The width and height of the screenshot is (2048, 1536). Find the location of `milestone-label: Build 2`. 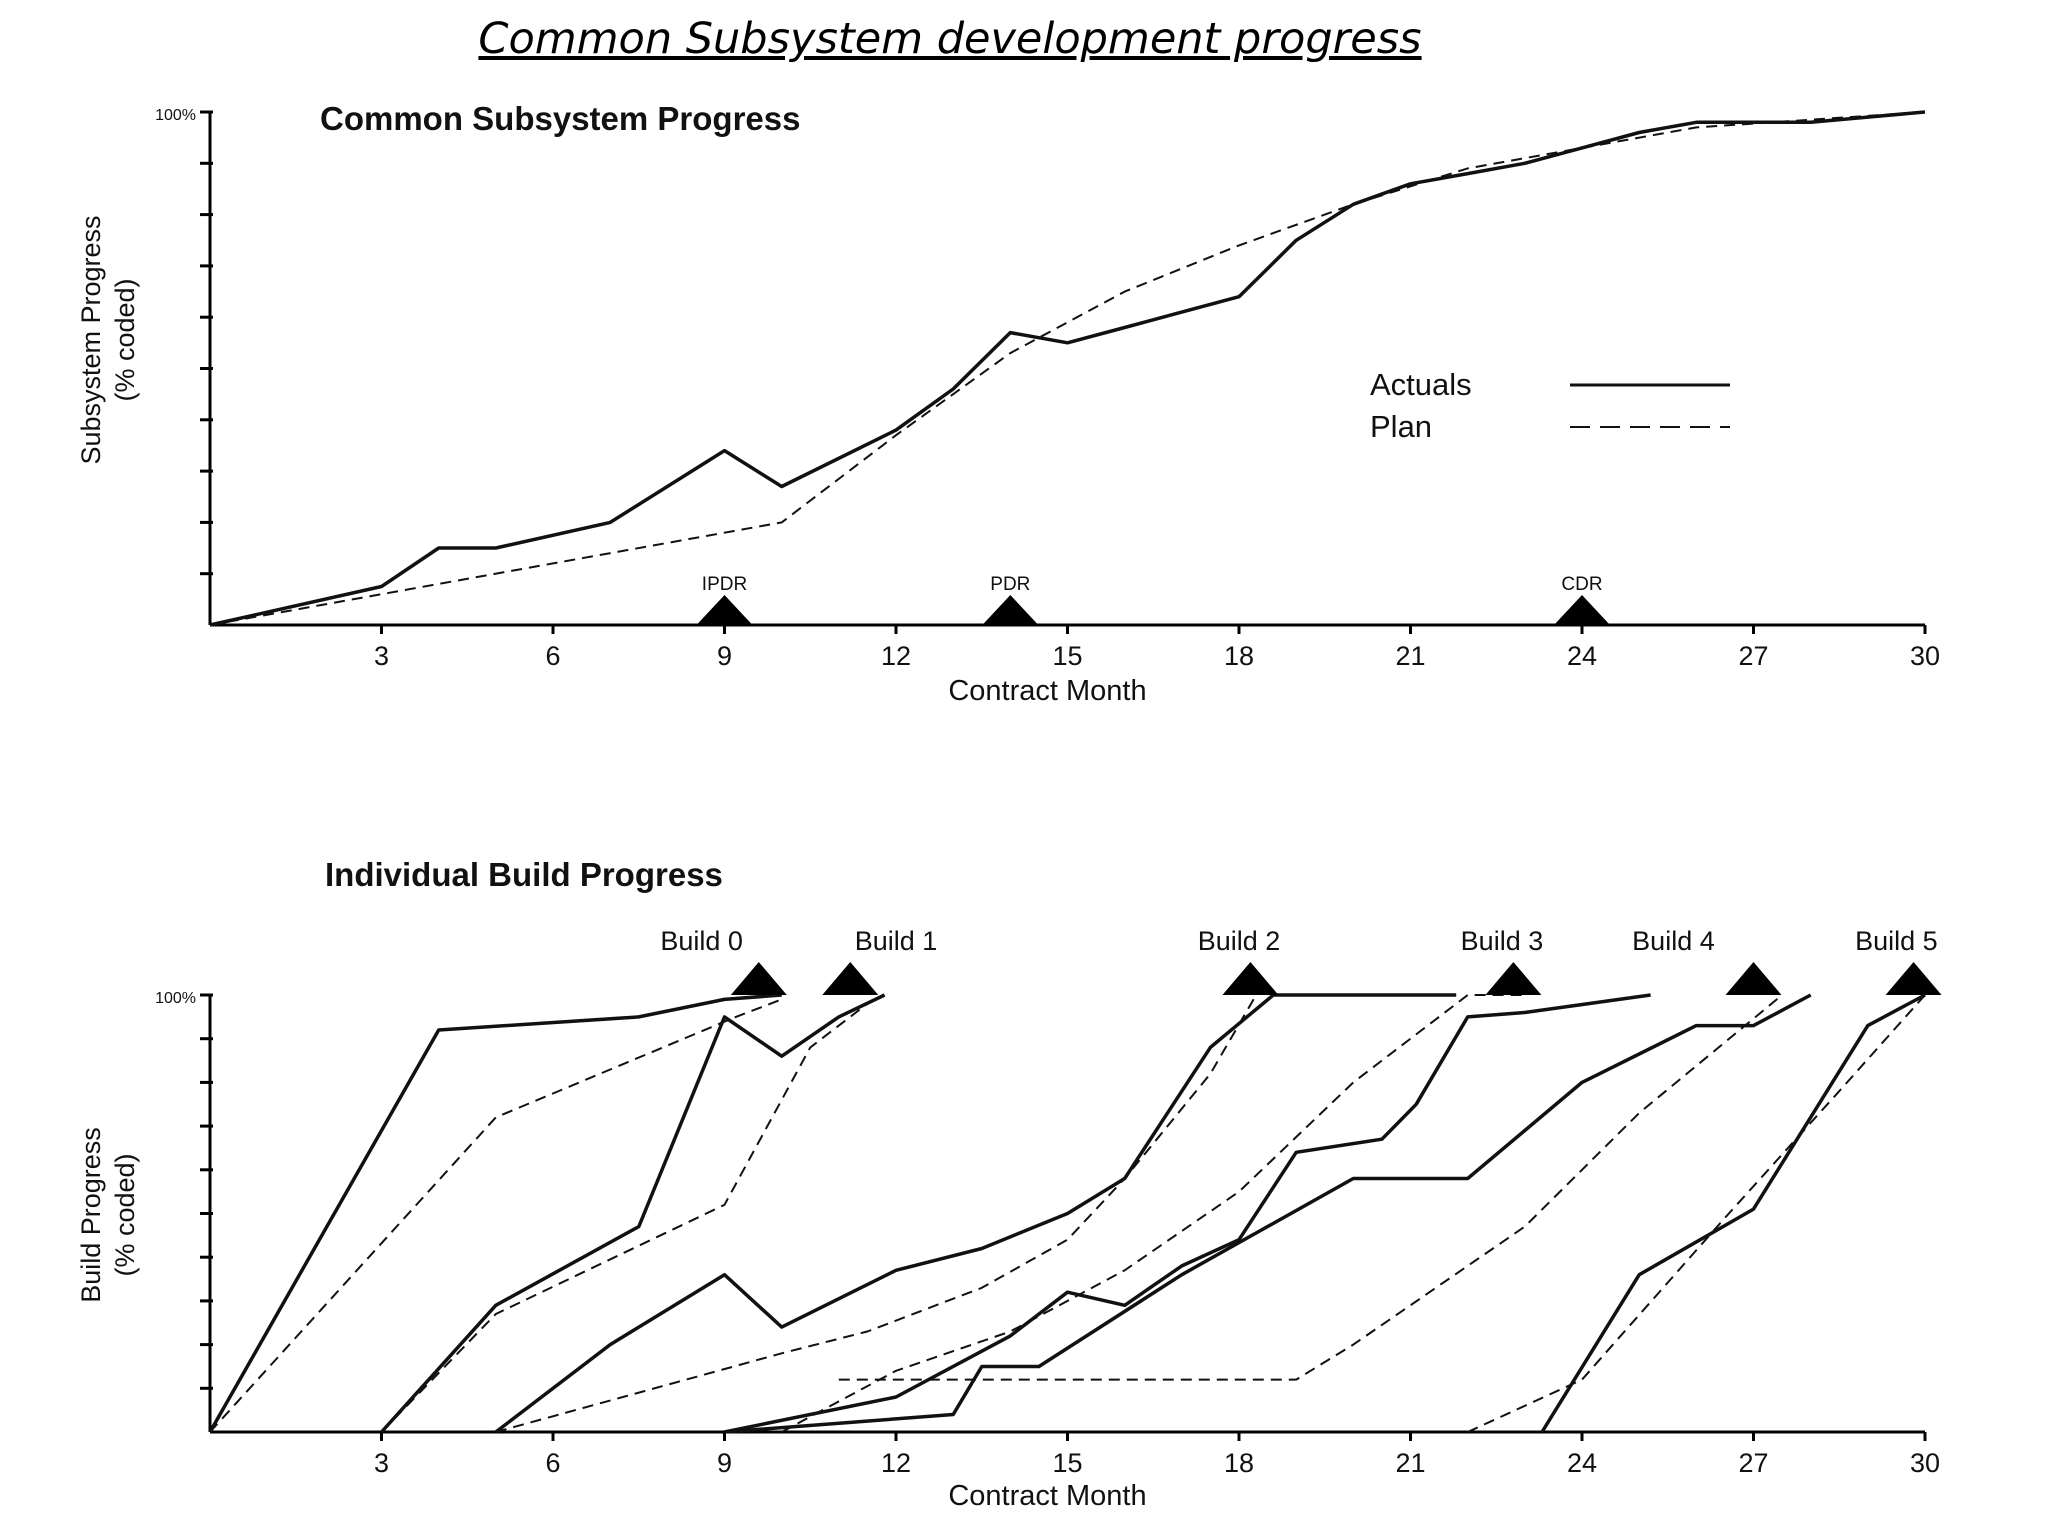

milestone-label: Build 2 is located at coordinates (1239, 941).